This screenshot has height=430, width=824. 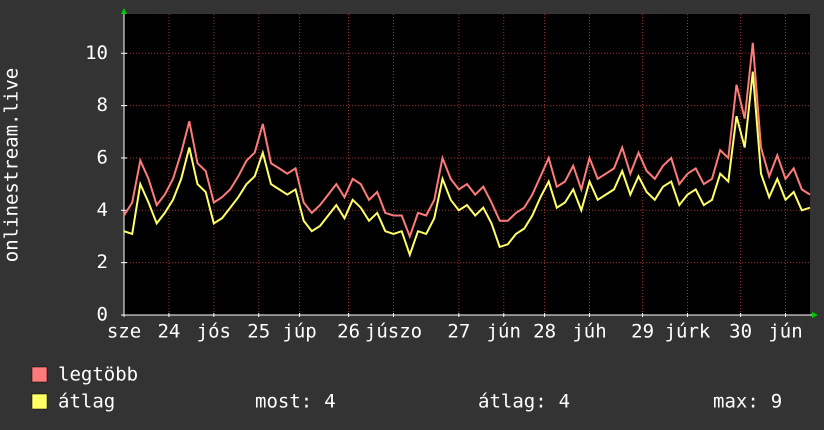 What do you see at coordinates (512, 402) in the screenshot?
I see `stat-label: átlag:` at bounding box center [512, 402].